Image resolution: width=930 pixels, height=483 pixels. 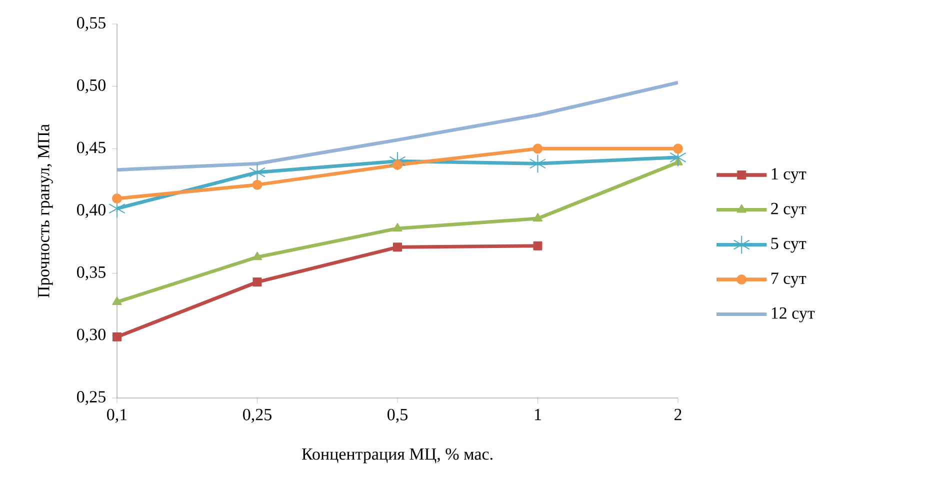 I want to click on x-axis-title: Концентрация МЦ, % мас., so click(x=397, y=456).